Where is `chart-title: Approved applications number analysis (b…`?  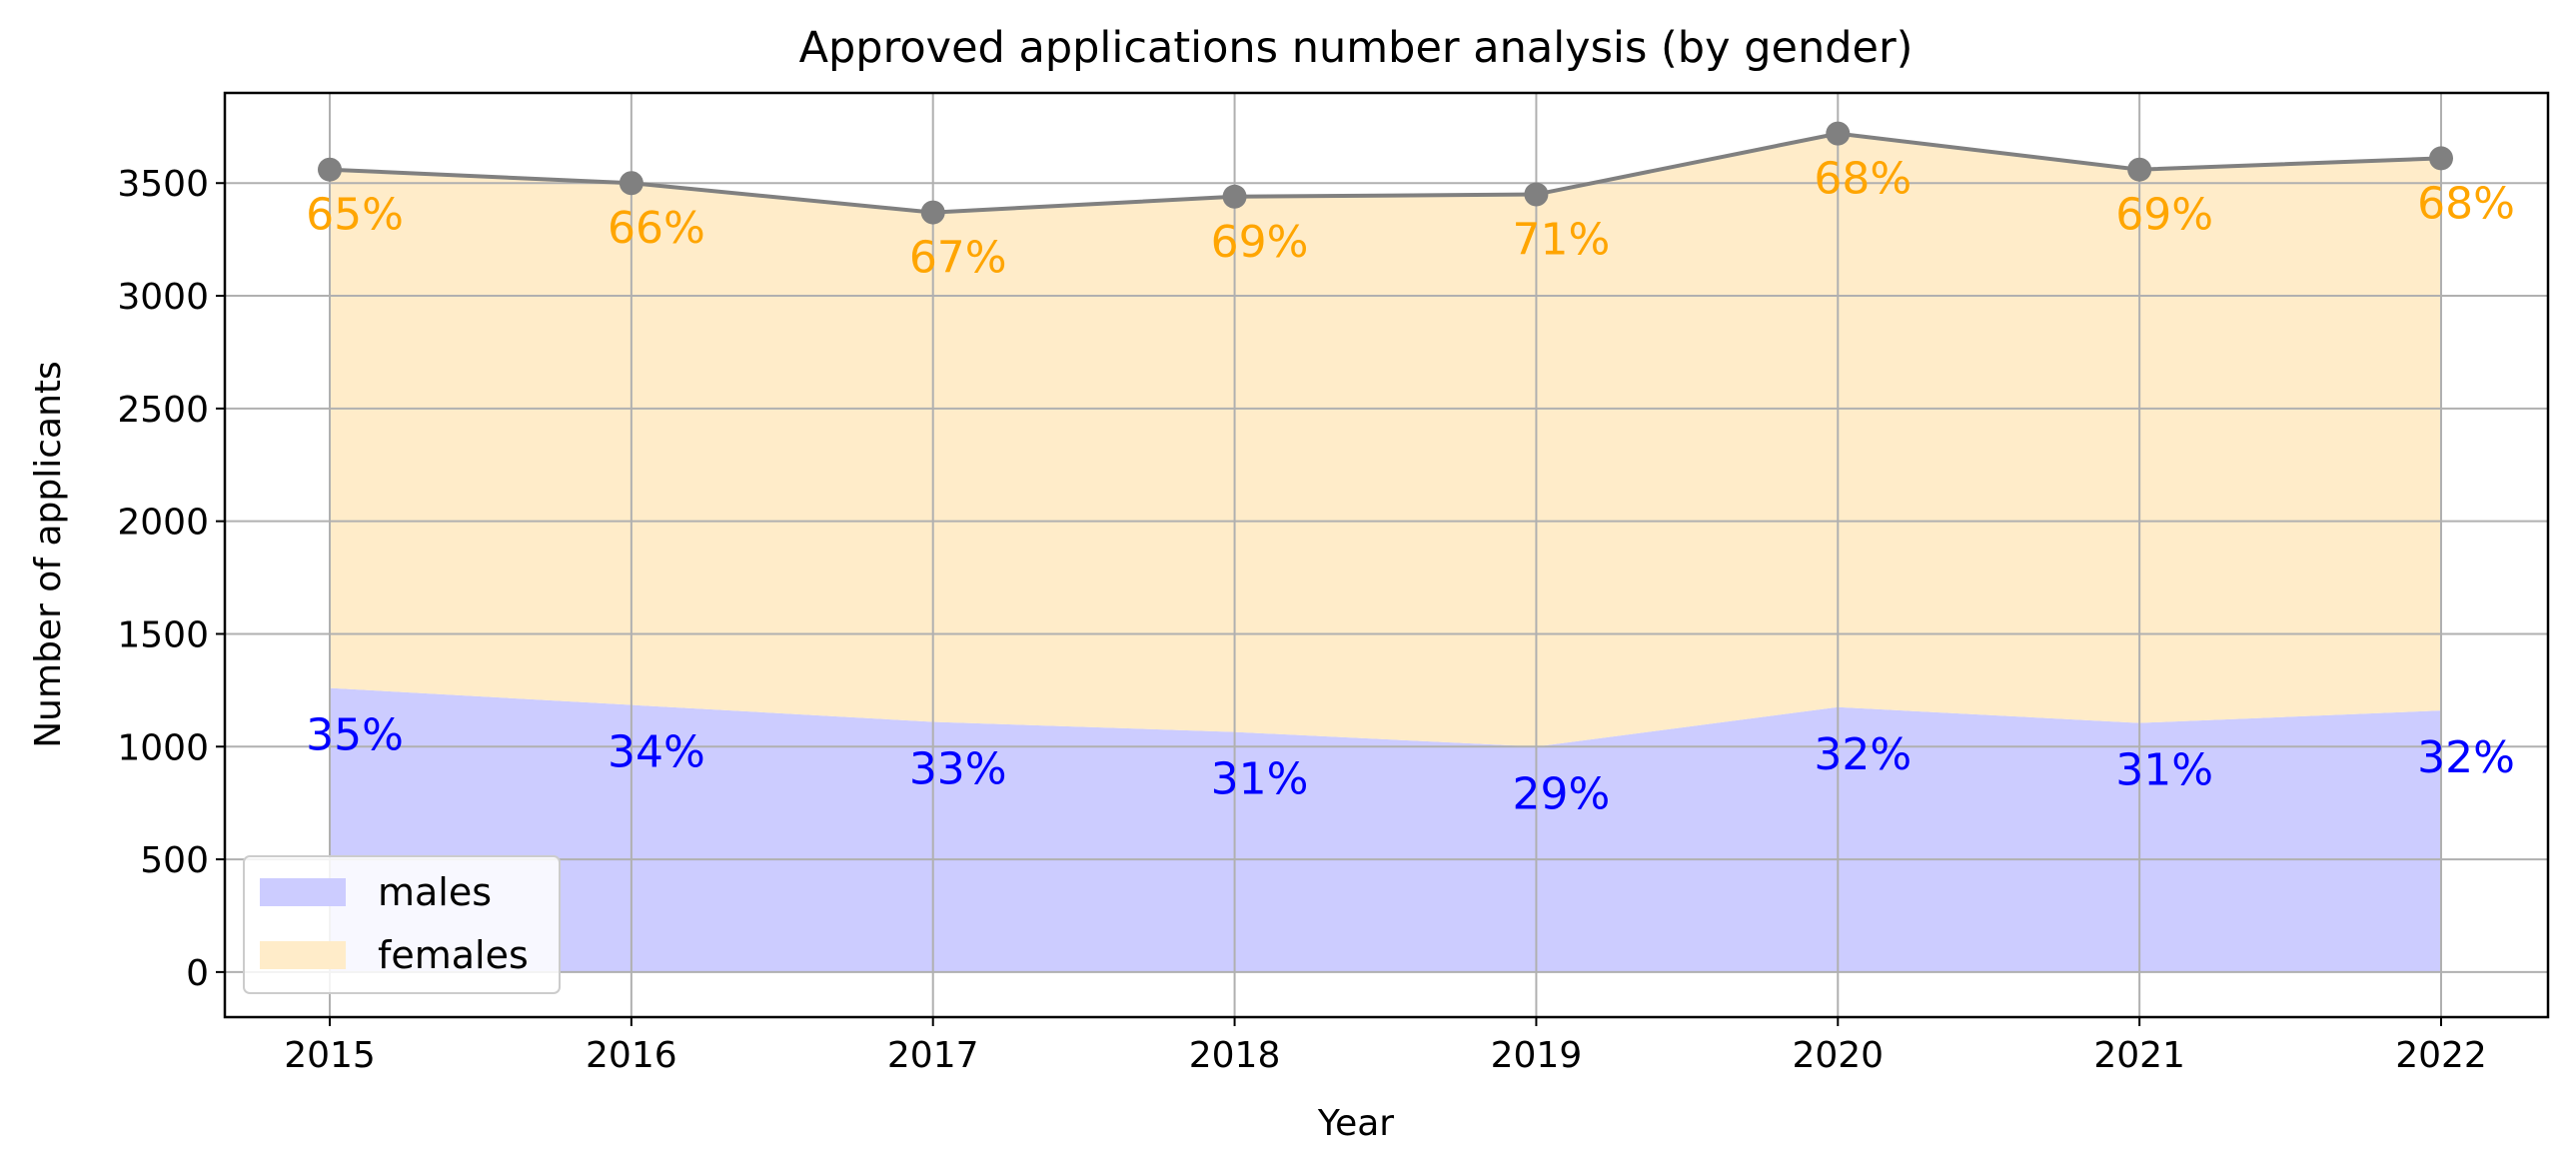
chart-title: Approved applications number analysis (b… is located at coordinates (1356, 48).